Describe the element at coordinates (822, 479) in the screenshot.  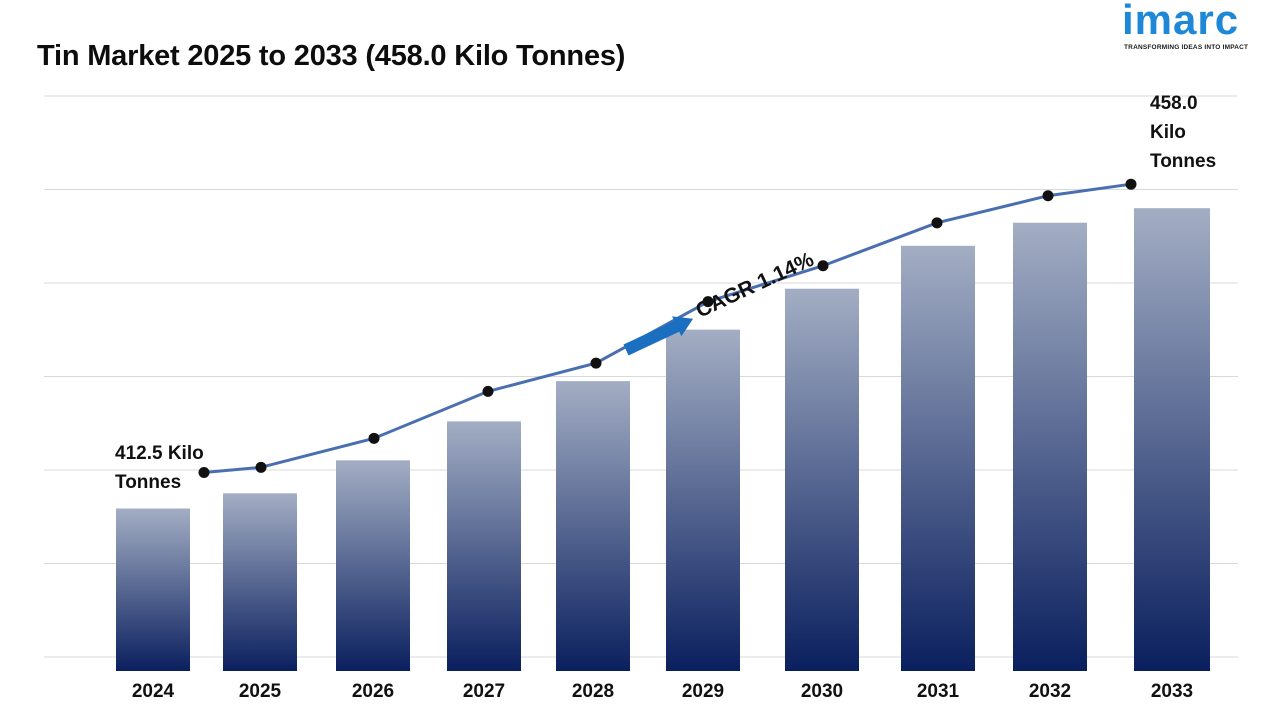
I see `bar-2030` at that location.